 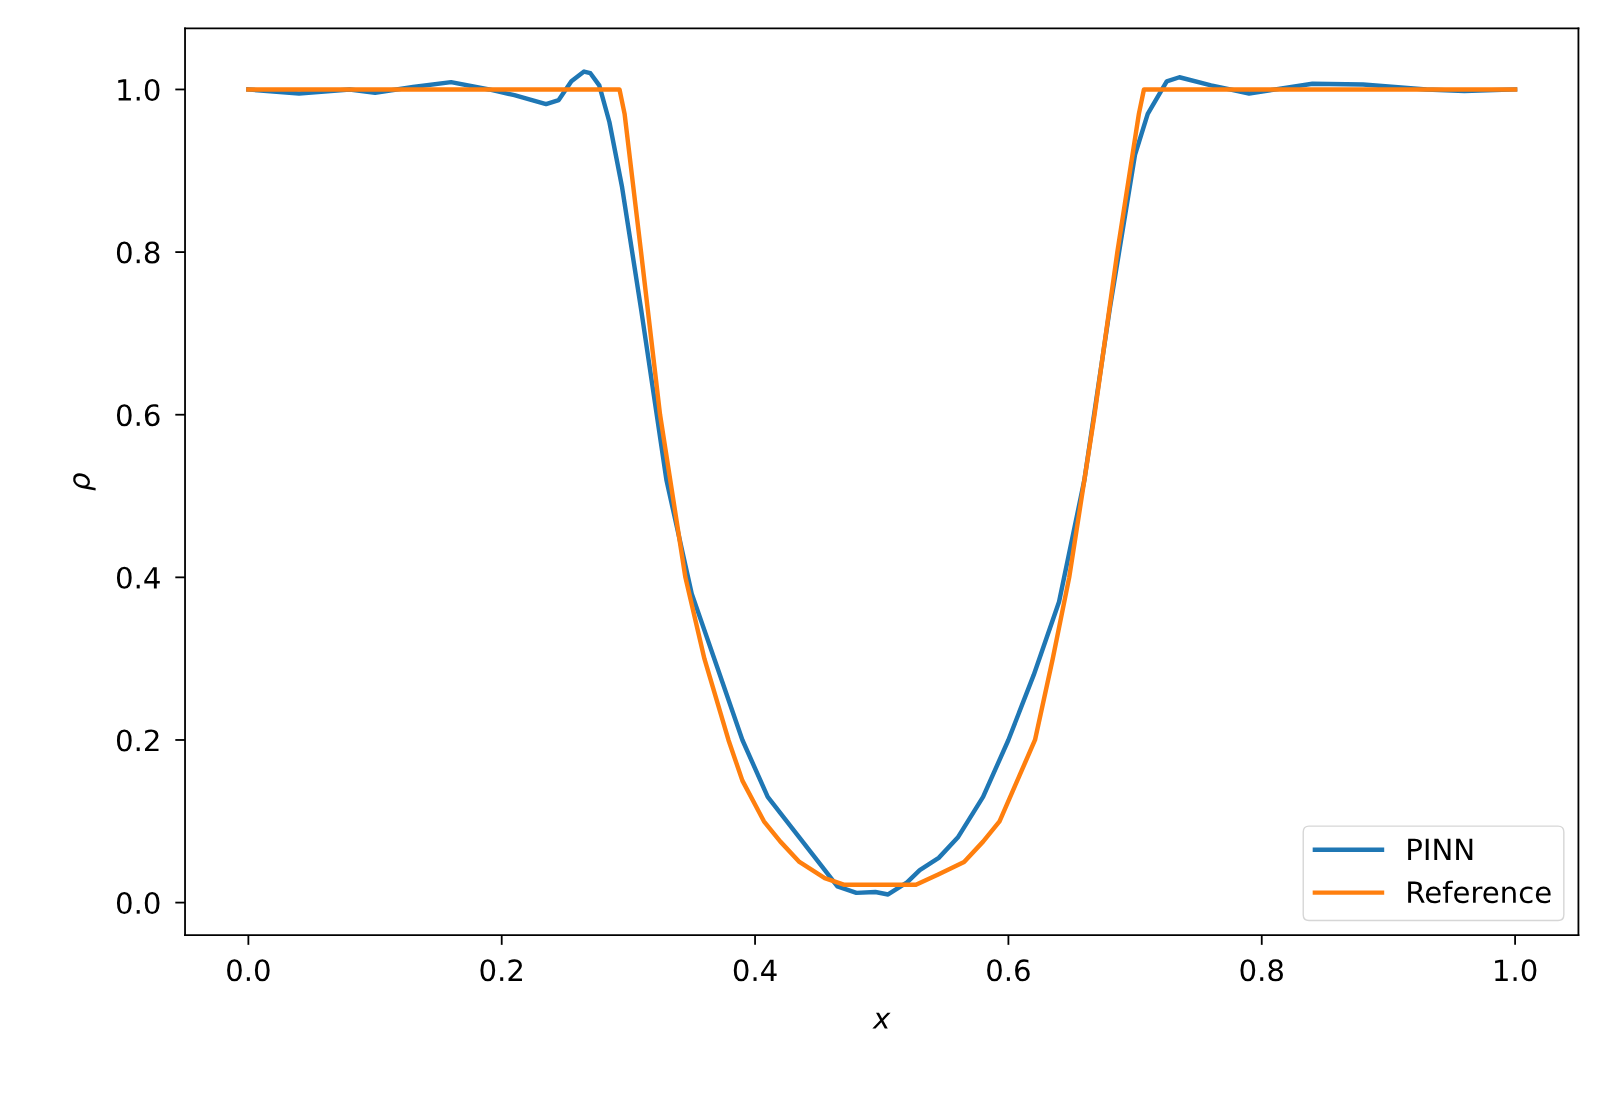 I want to click on x-tick-label: 1.0, so click(x=1516, y=970).